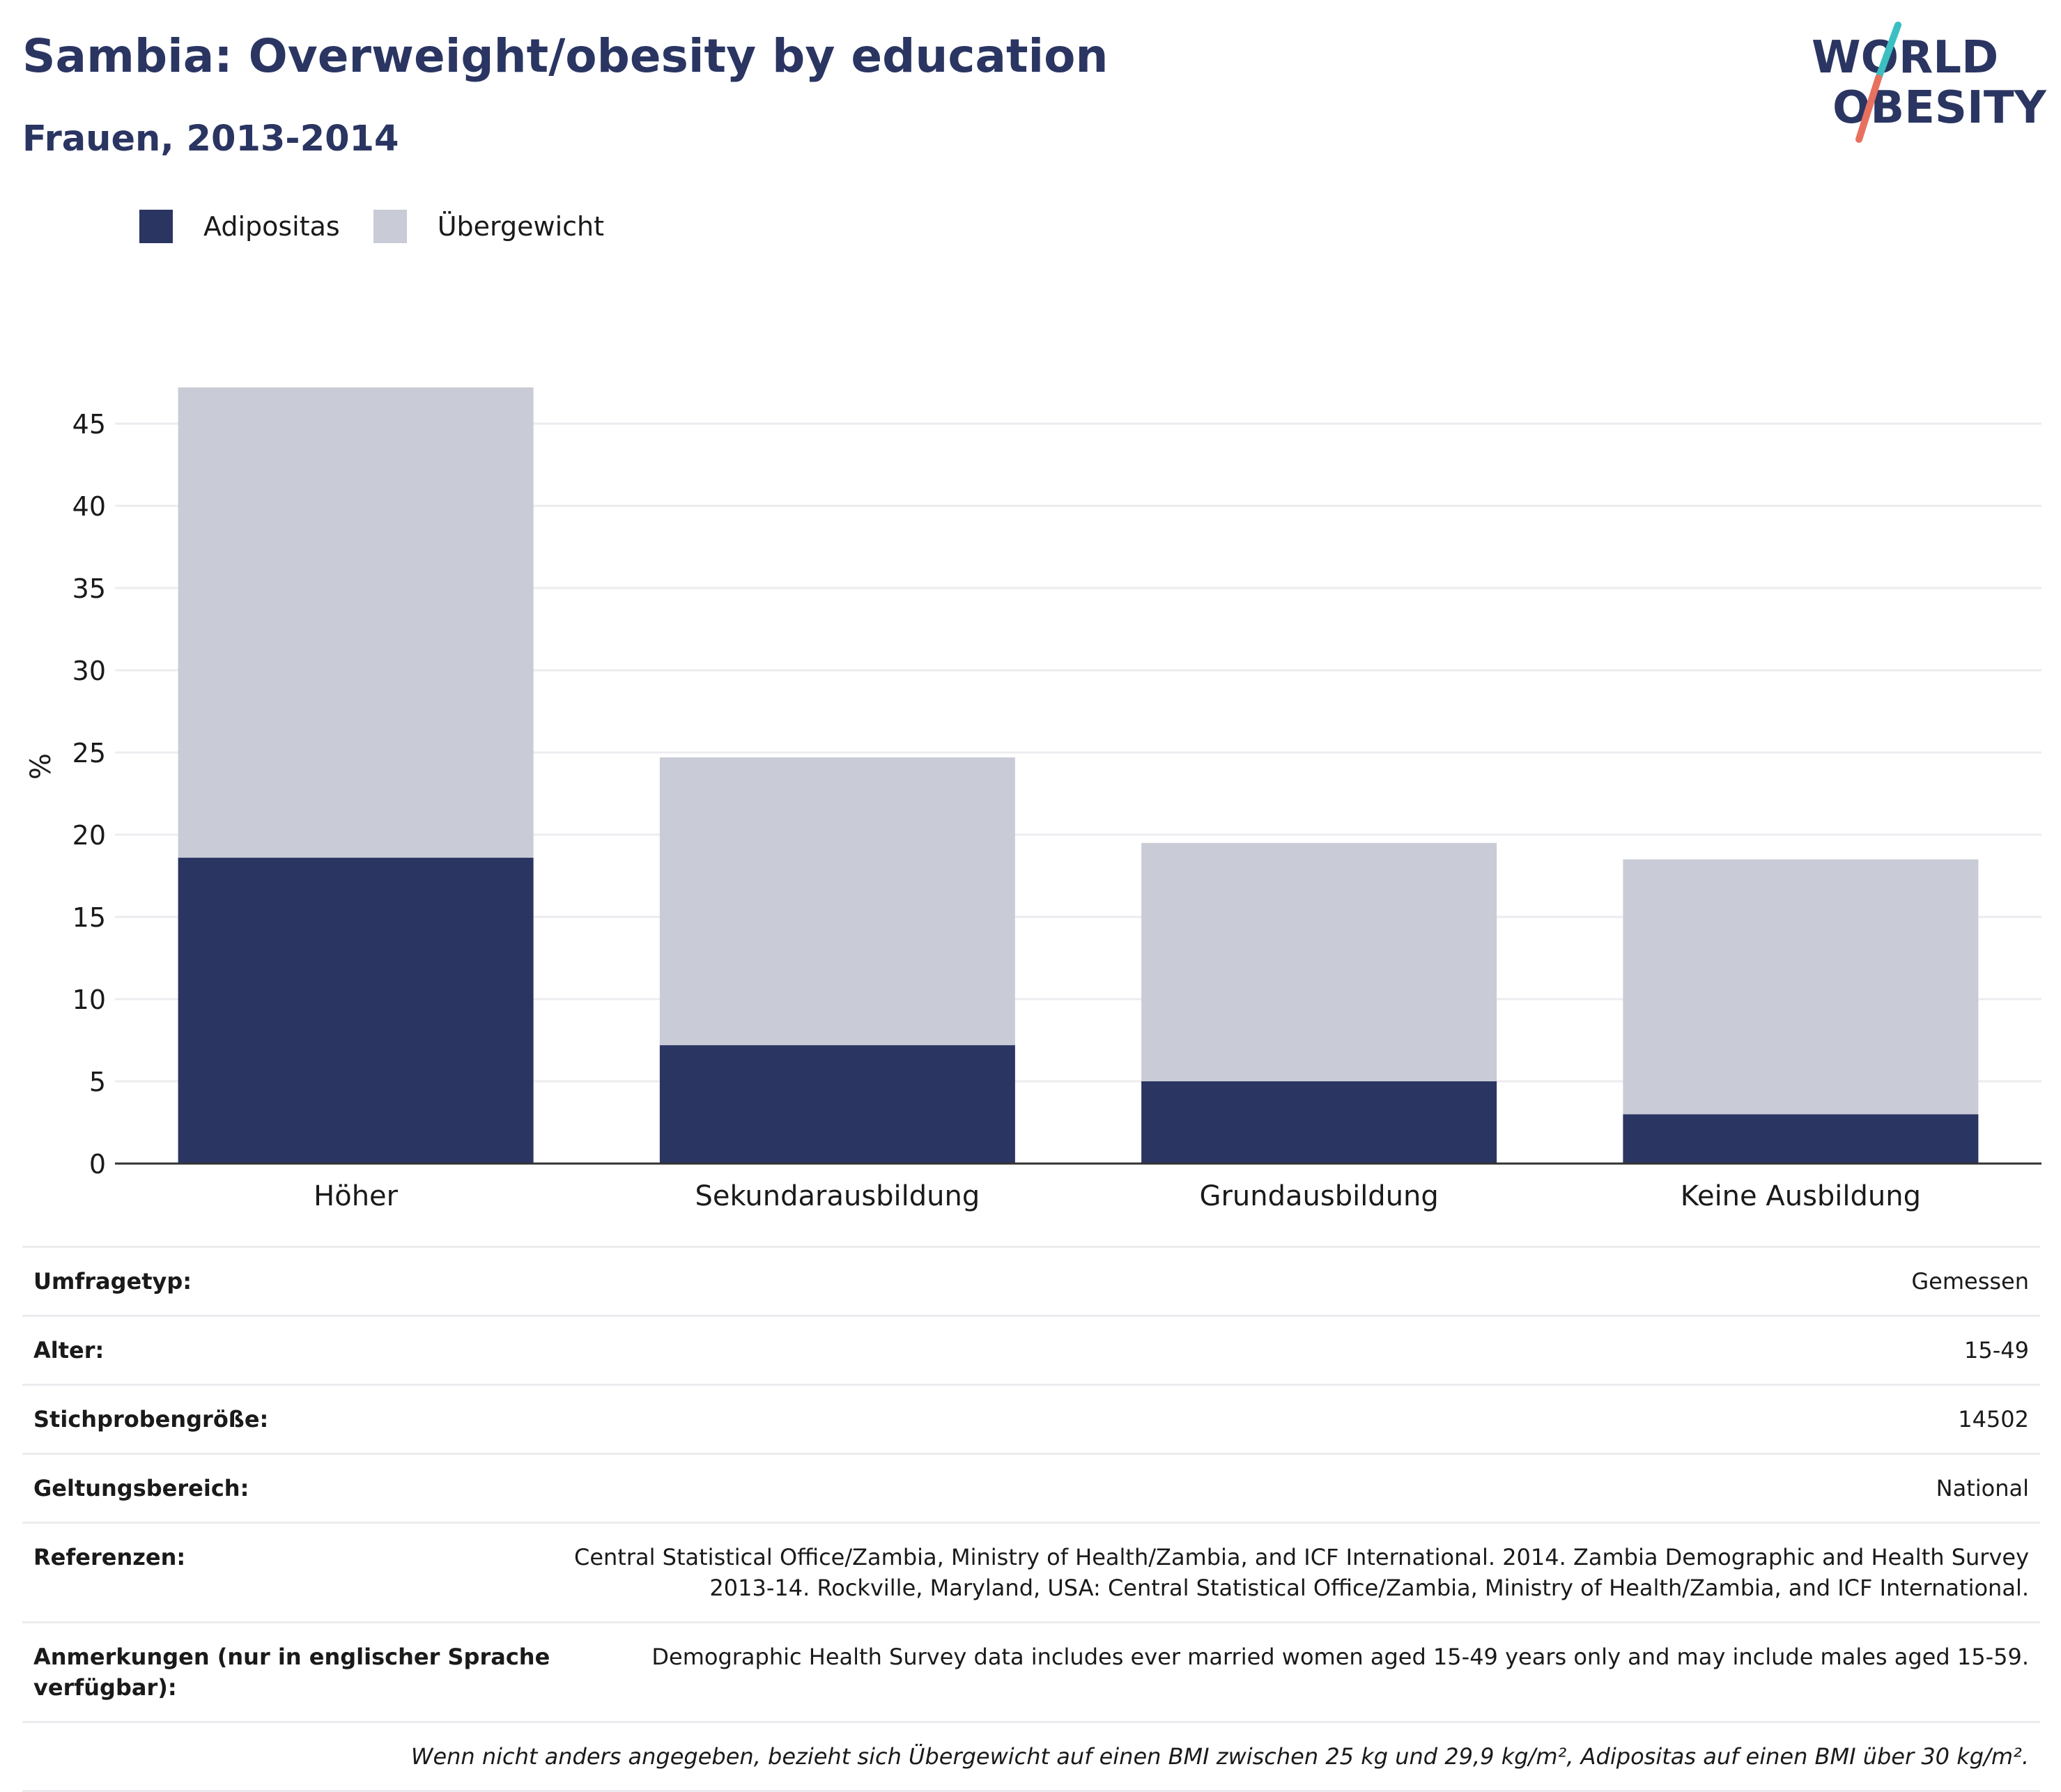  What do you see at coordinates (89, 918) in the screenshot?
I see `y-tick-label: 15` at bounding box center [89, 918].